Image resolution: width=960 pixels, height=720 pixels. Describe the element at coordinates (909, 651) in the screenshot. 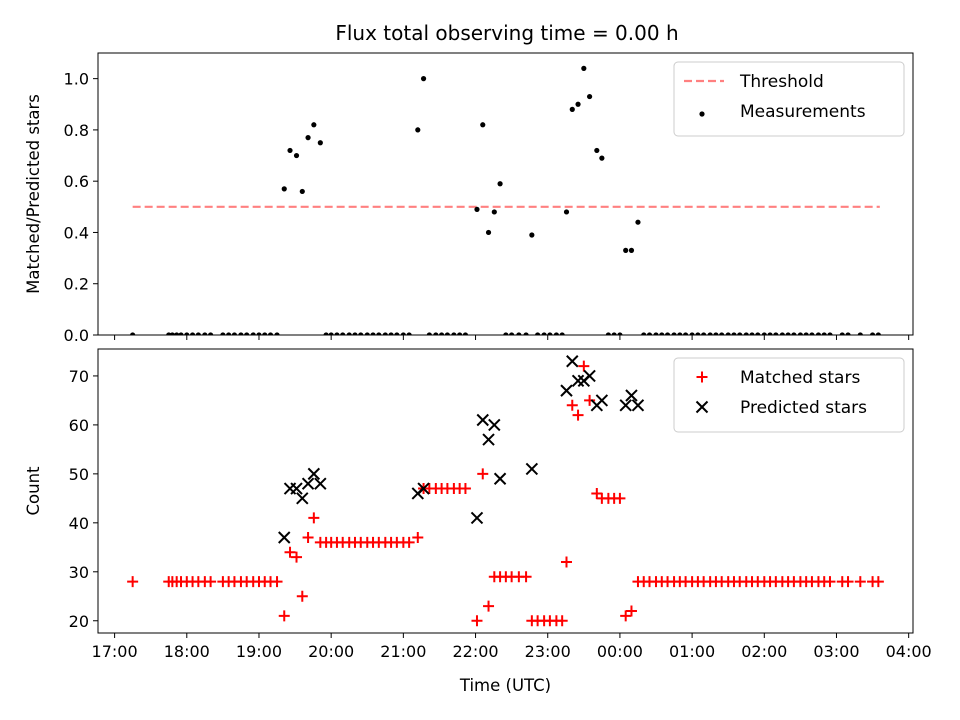

I see `bottom-xtick-label: 04:00` at that location.